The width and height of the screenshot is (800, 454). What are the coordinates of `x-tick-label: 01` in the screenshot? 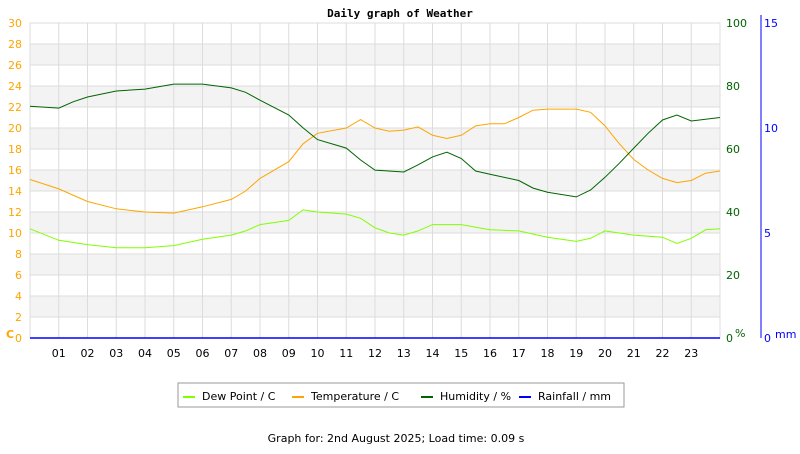 It's located at (59, 353).